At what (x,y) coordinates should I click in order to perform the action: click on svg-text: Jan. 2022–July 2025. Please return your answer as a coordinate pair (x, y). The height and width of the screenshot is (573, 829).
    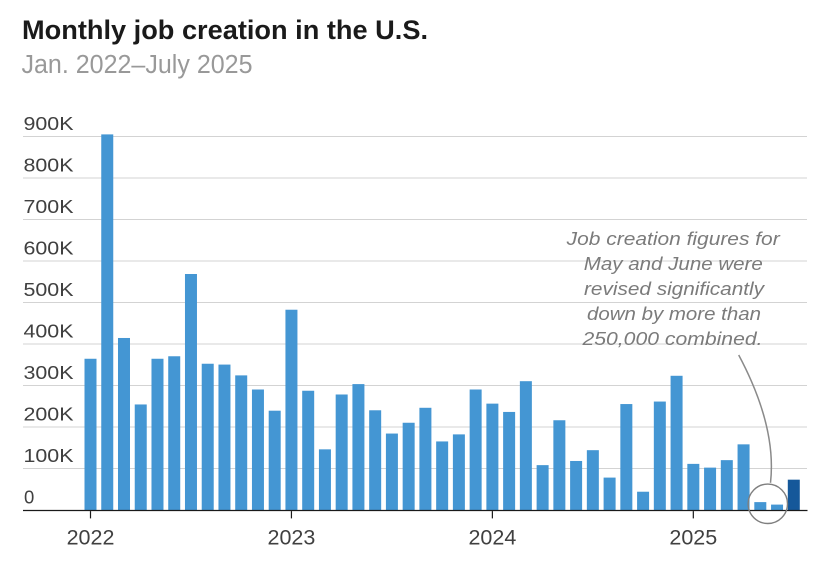
    Looking at the image, I should click on (137, 65).